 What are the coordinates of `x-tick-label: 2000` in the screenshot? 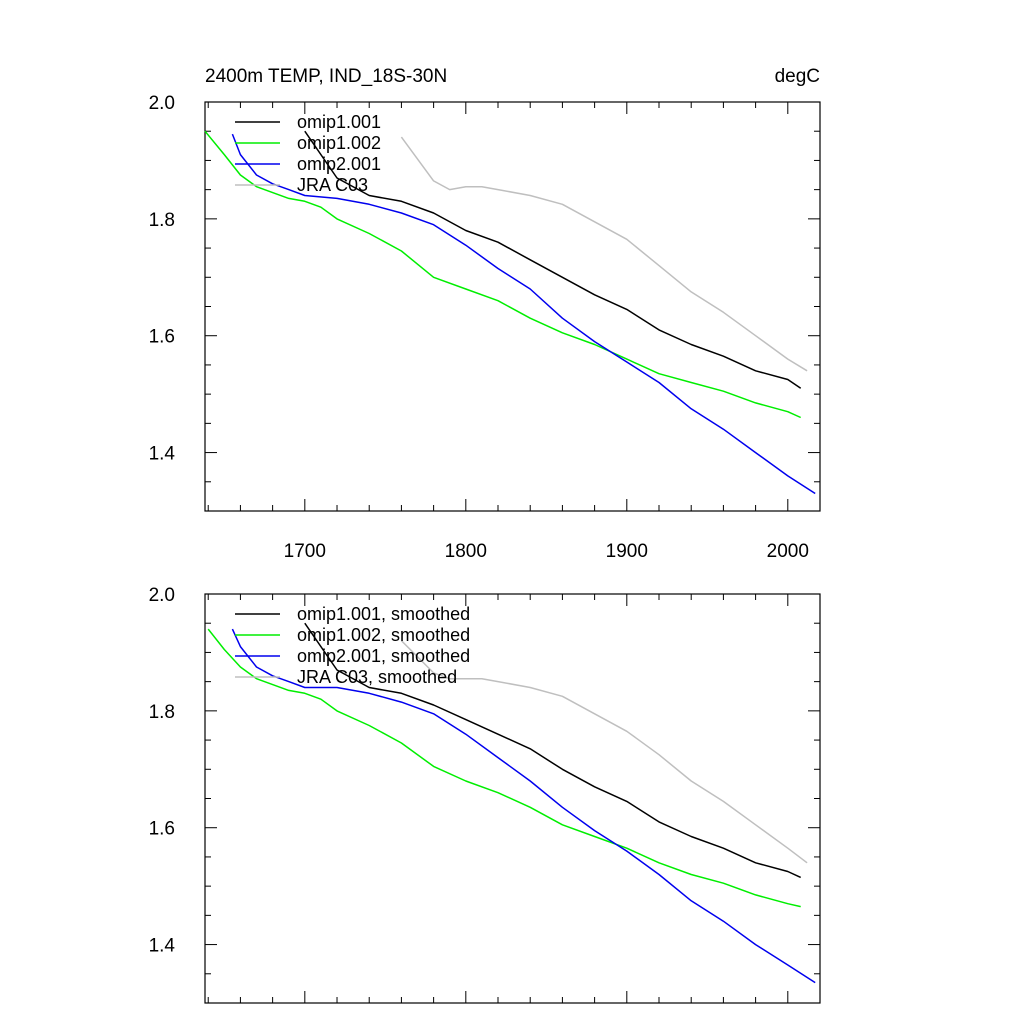 It's located at (788, 551).